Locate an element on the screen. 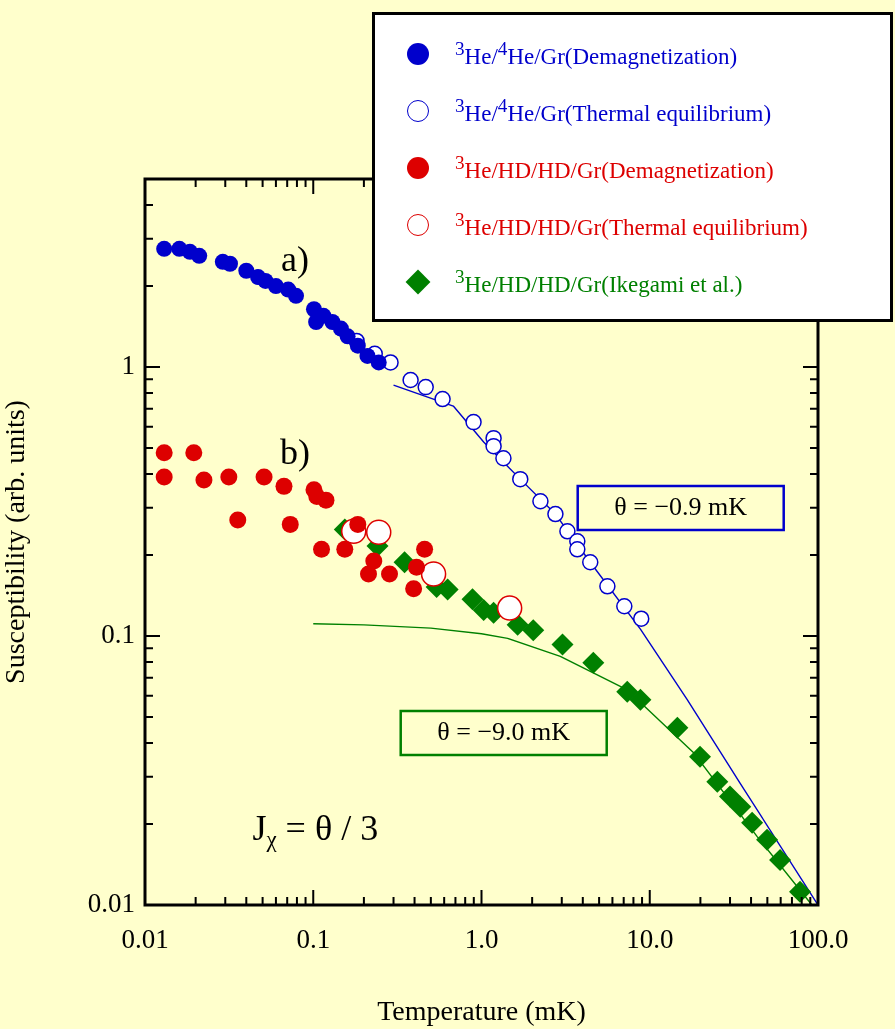  legend-label: $^{3}$He/HD/HD/Gr(Thermal equilibrium) is located at coordinates (631, 224).